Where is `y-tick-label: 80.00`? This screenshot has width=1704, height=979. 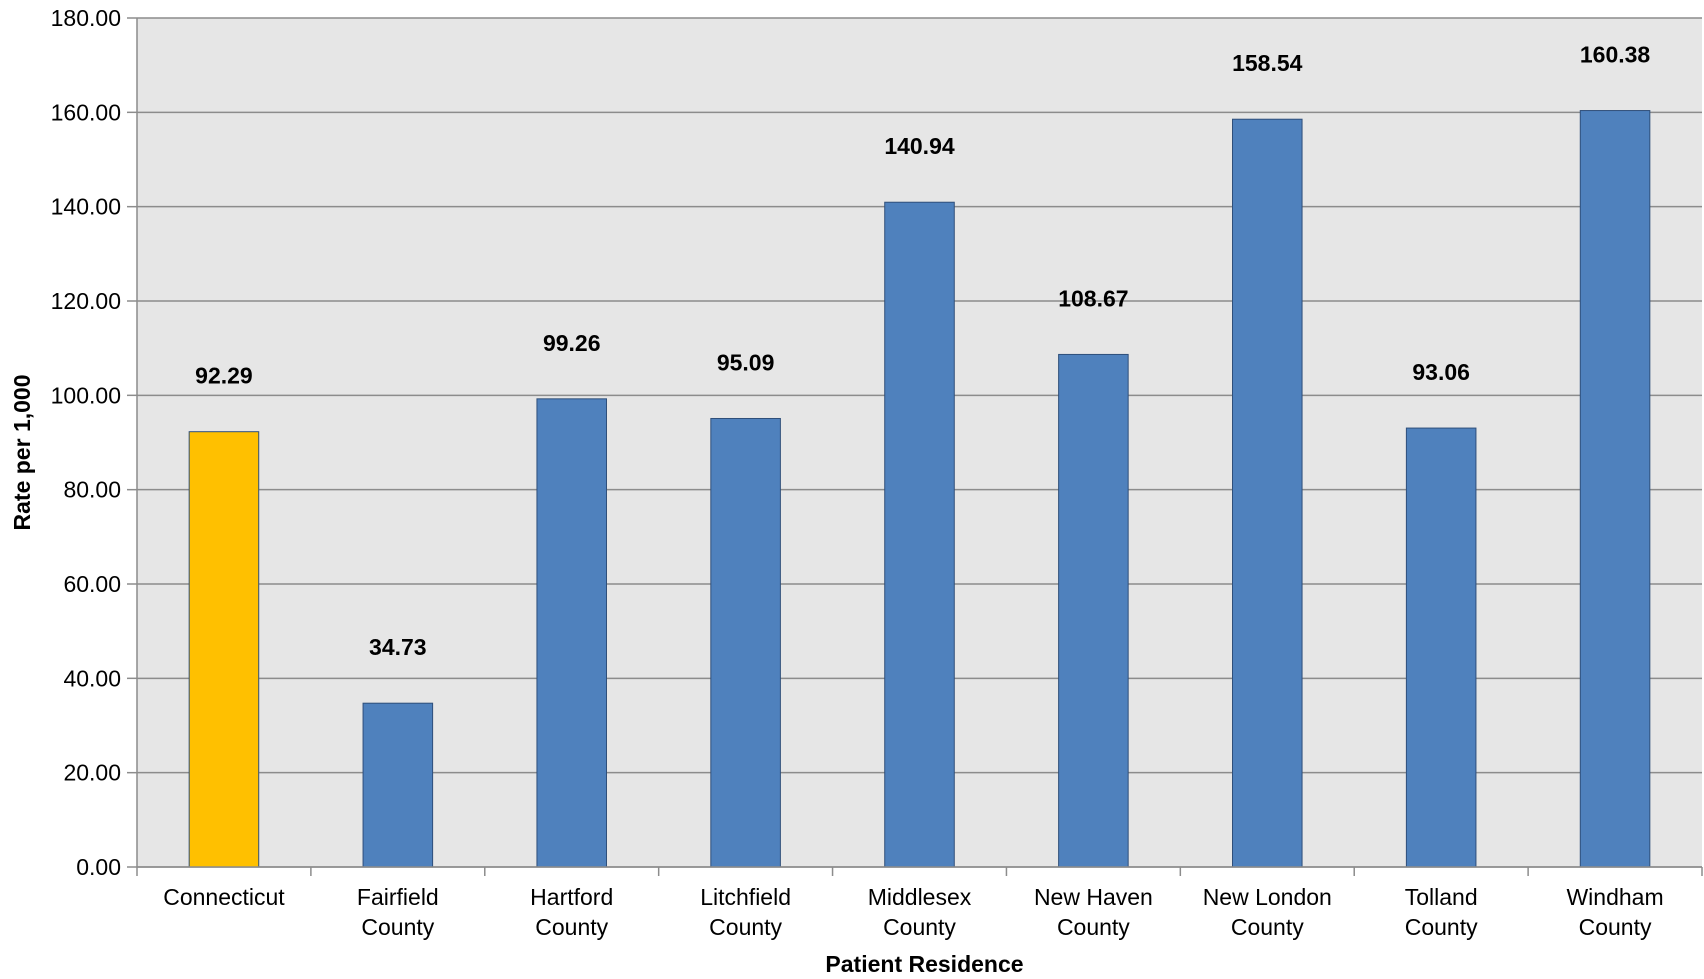 y-tick-label: 80.00 is located at coordinates (92, 490).